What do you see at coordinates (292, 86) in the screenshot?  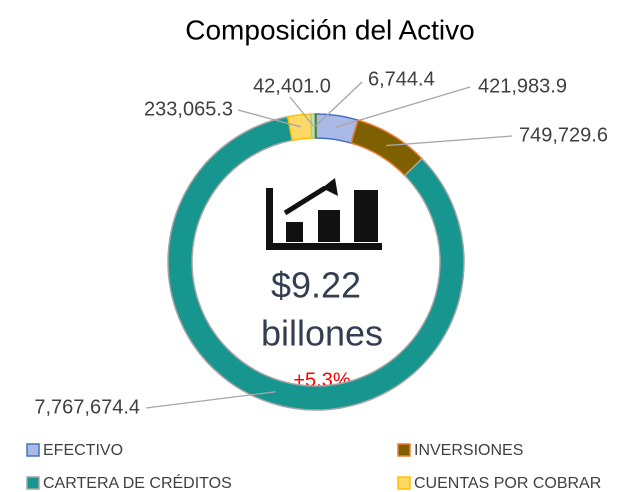 I see `data-label: 42,401.0` at bounding box center [292, 86].